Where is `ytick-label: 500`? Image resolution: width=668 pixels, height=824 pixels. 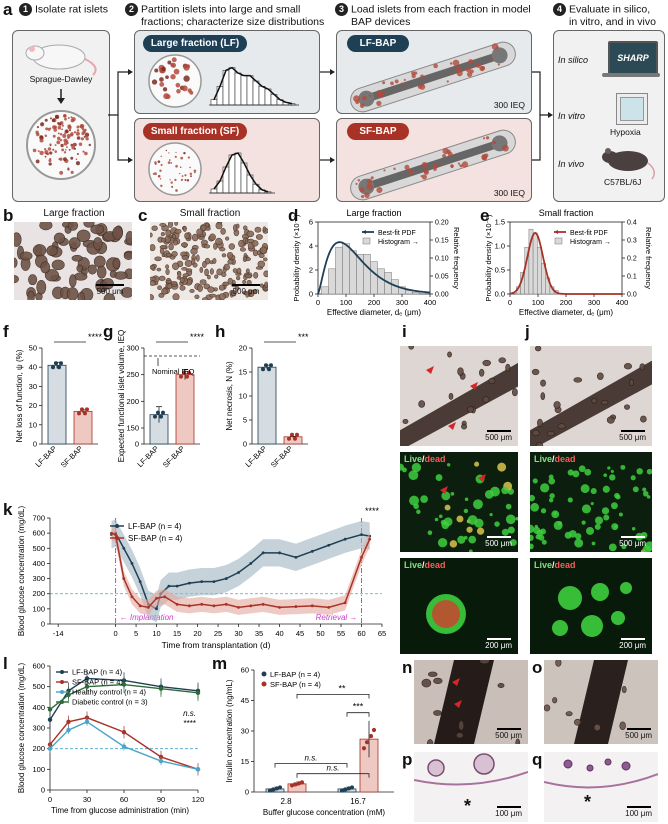 ytick-label: 500 is located at coordinates (38, 548).